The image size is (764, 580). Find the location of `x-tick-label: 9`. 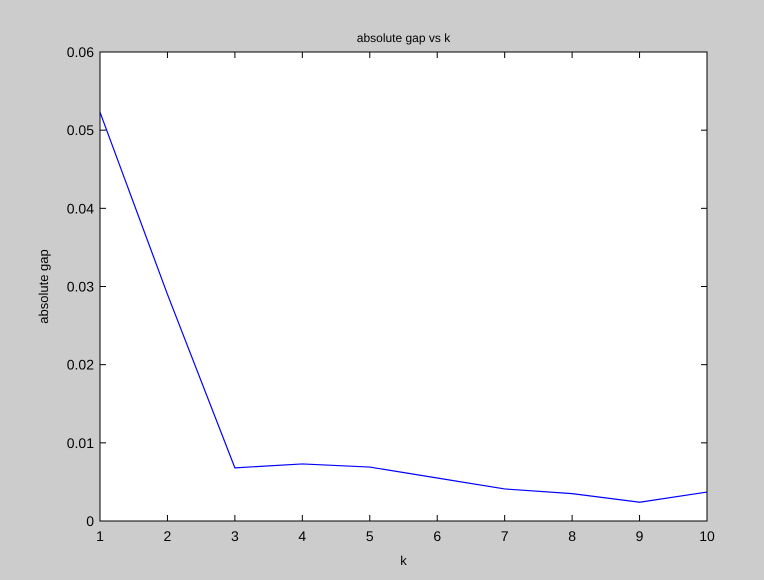

x-tick-label: 9 is located at coordinates (640, 536).